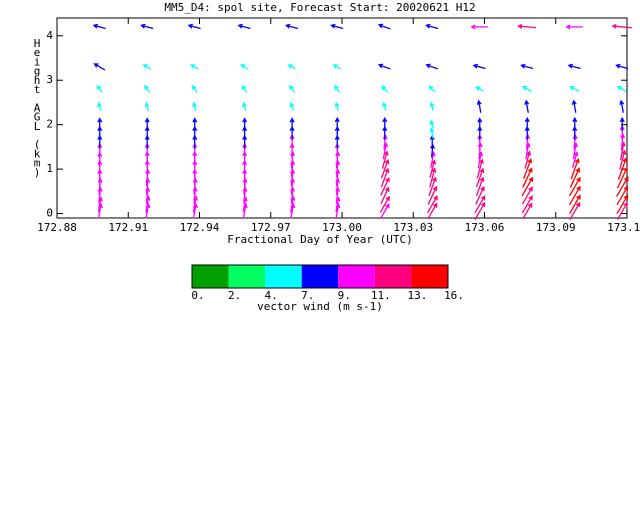 The width and height of the screenshot is (640, 512). Describe the element at coordinates (556, 227) in the screenshot. I see `x-tick-label: 173.09` at that location.